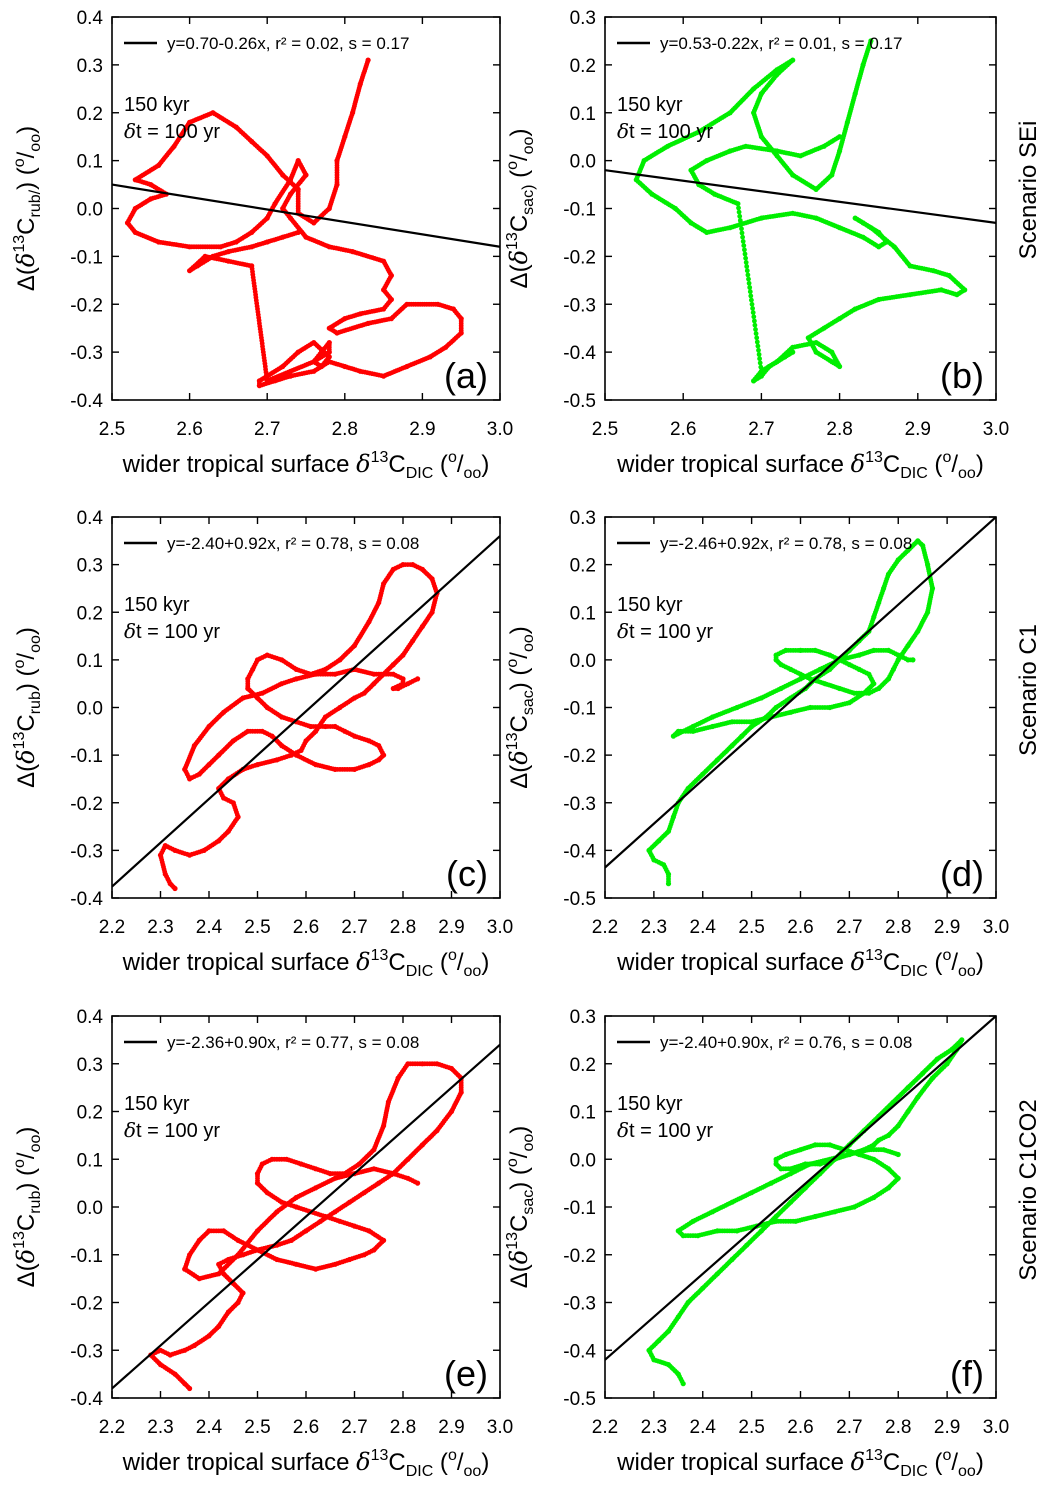  What do you see at coordinates (962, 873) in the screenshot?
I see `panel-letter: (d)` at bounding box center [962, 873].